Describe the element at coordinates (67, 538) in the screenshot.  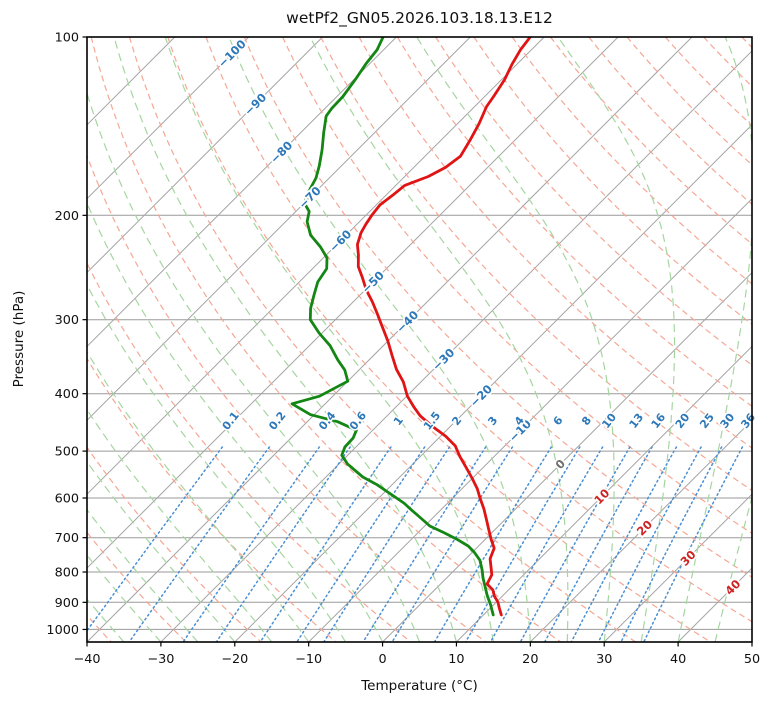
I see `y-tick-700: 700` at that location.